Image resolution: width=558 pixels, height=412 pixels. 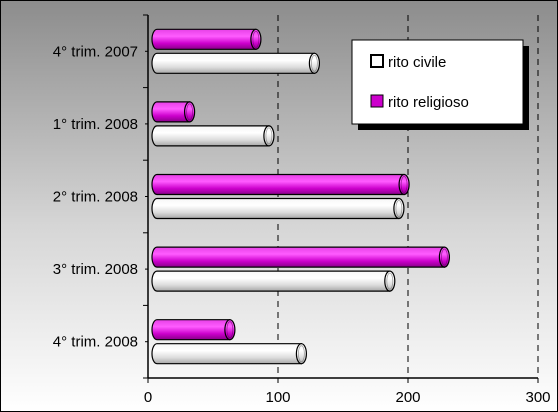 I want to click on legend-box, so click(x=437, y=82).